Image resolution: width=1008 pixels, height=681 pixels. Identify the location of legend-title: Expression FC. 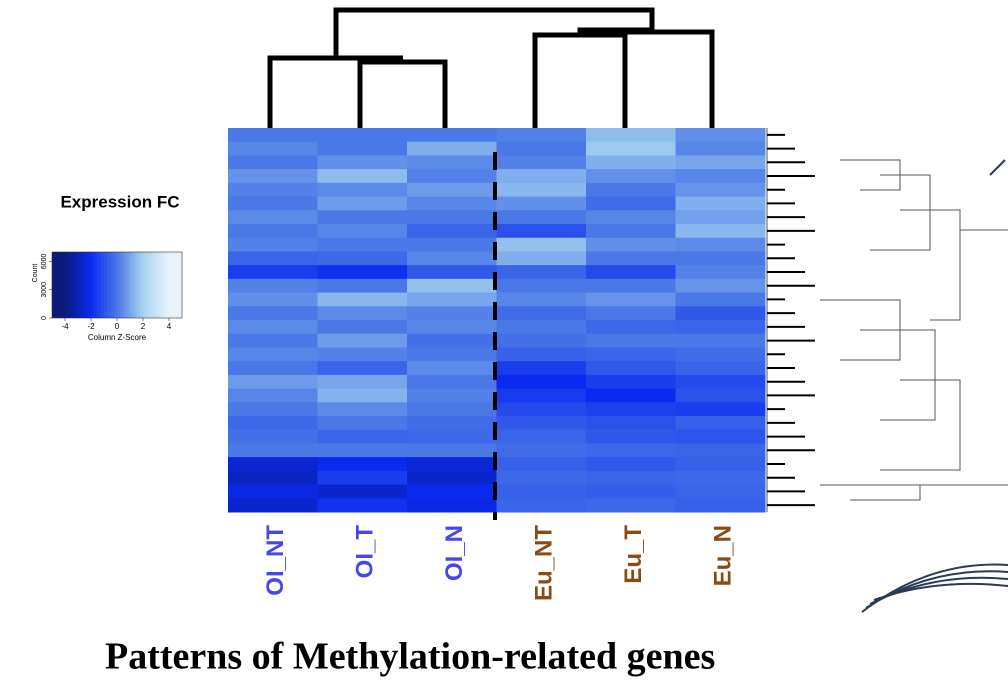
(119, 201).